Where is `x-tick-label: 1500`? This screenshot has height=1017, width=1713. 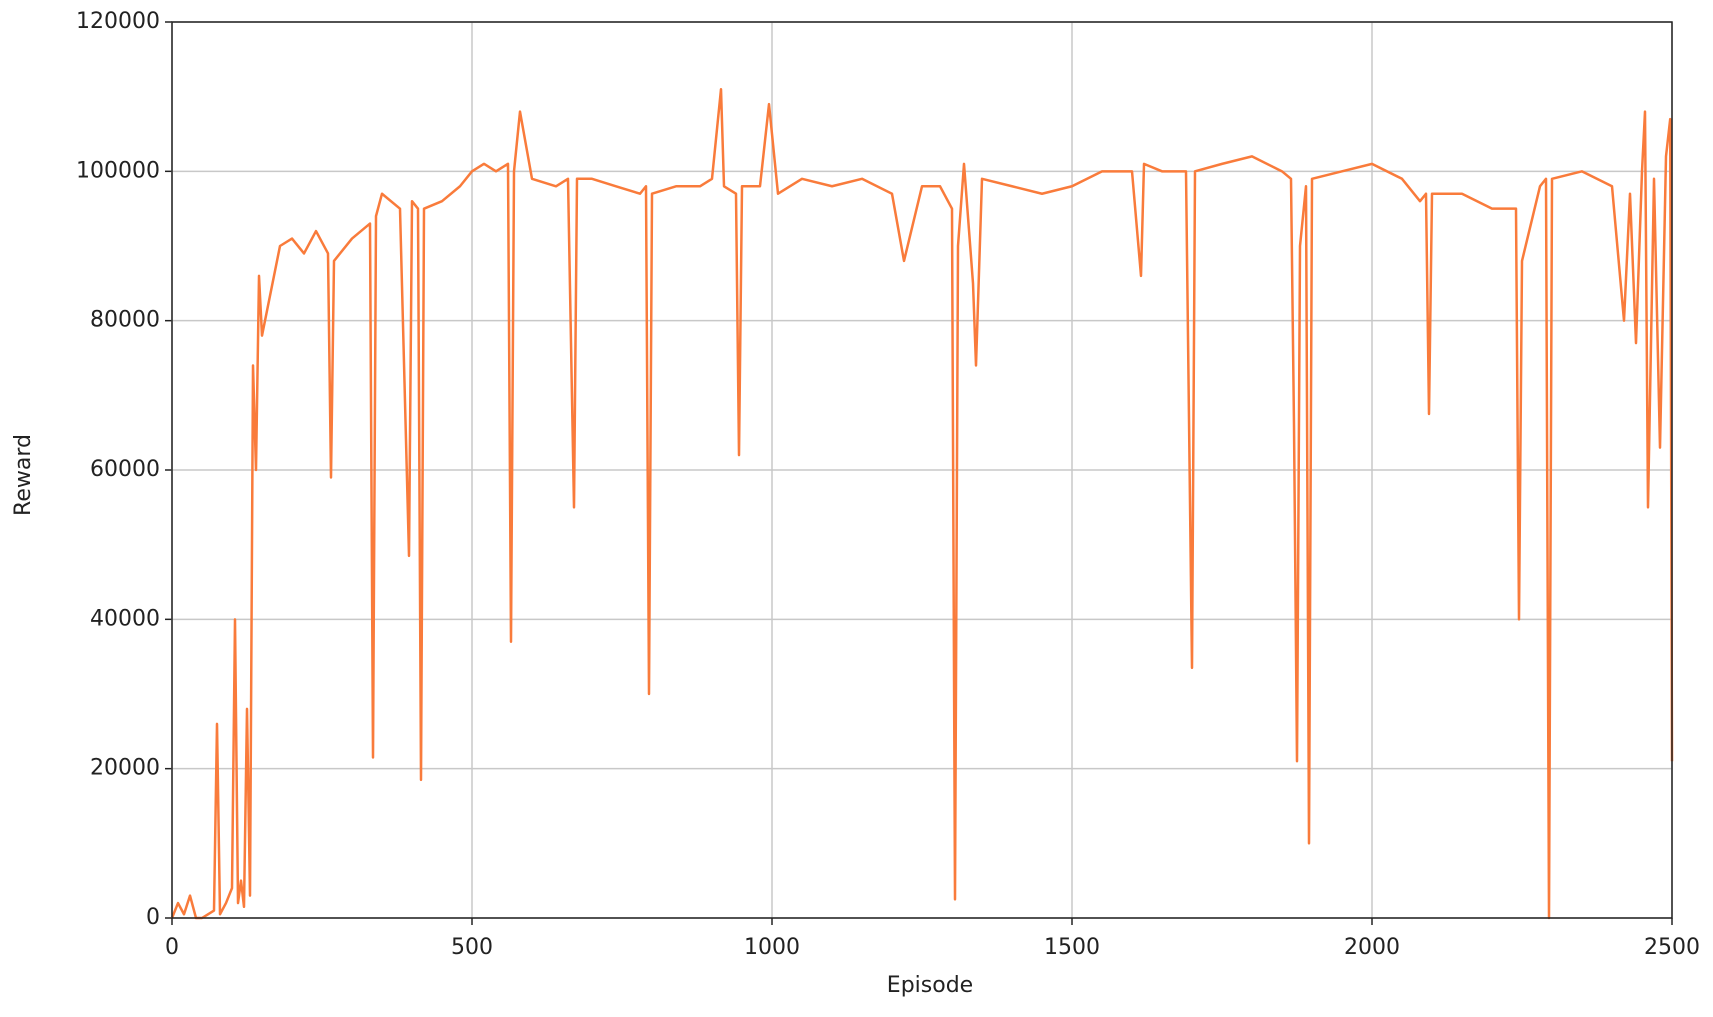 x-tick-label: 1500 is located at coordinates (1072, 947).